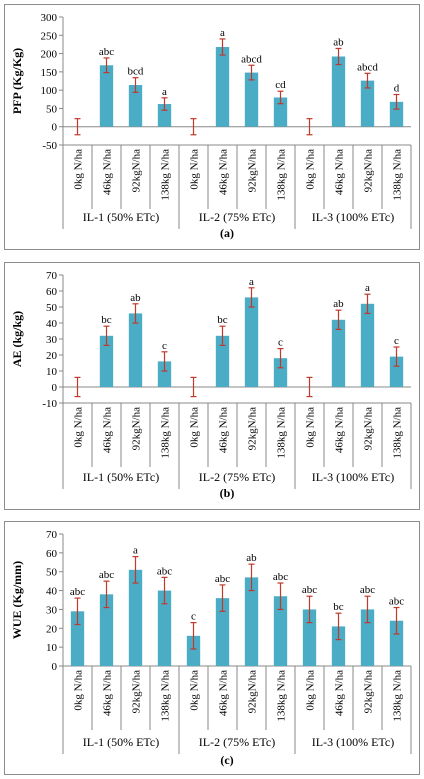  Describe the element at coordinates (49, 146) in the screenshot. I see `y-tick-label: -50` at that location.